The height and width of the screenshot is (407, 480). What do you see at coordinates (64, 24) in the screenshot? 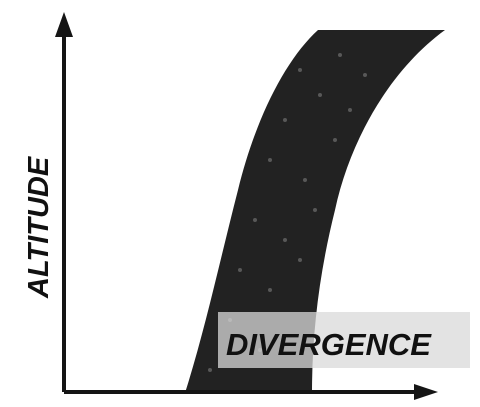
I see `y-axis-arrow-icon` at bounding box center [64, 24].